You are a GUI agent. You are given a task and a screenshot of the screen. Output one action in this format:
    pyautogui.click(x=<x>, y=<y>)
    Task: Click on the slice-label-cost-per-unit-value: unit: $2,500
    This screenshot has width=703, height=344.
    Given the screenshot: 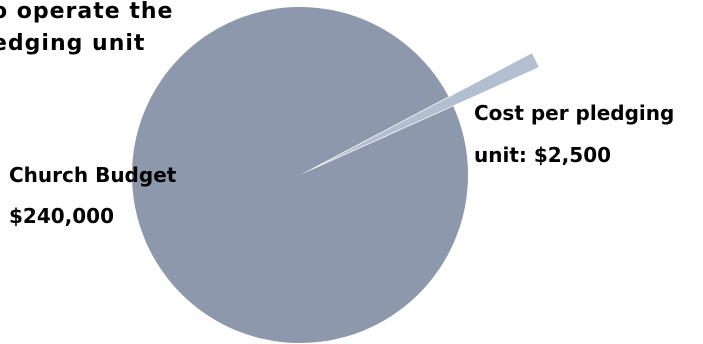 What is the action you would take?
    pyautogui.click(x=543, y=155)
    